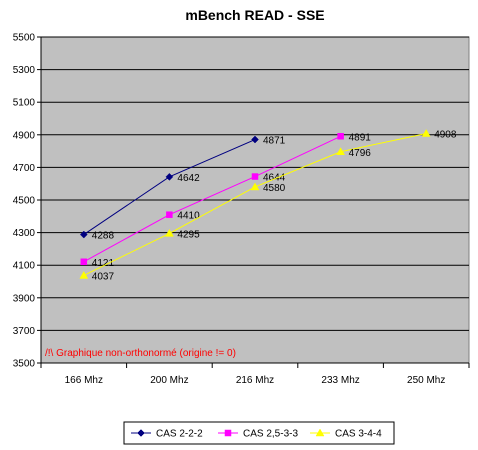  I want to click on y-tick-label: 4100, so click(24, 266).